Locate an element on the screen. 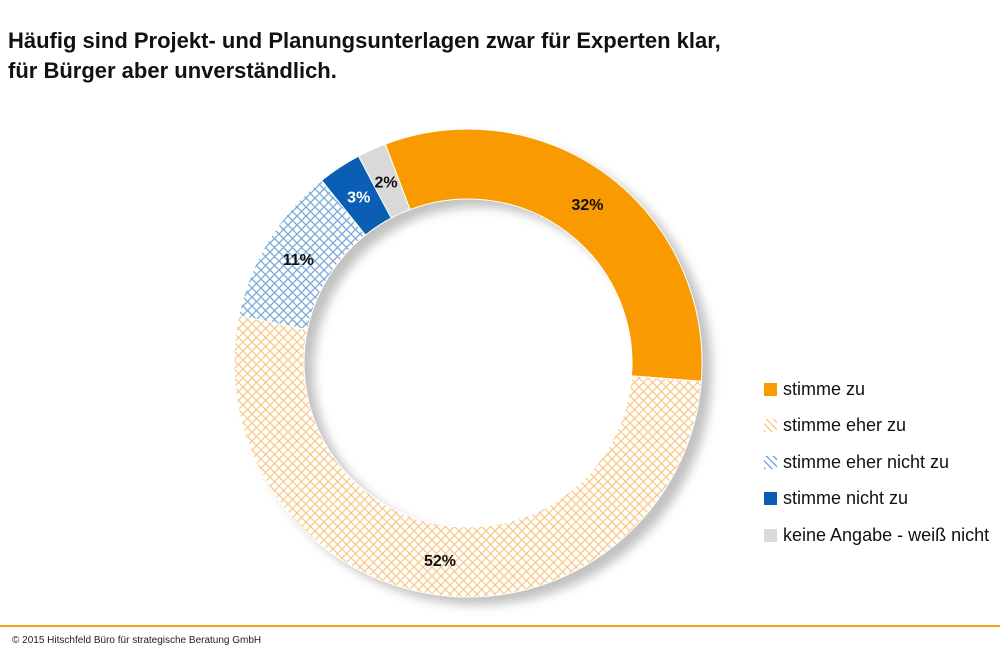 This screenshot has height=667, width=1000. title-line-2: für Bürger aber unverständlich. is located at coordinates (172, 70).